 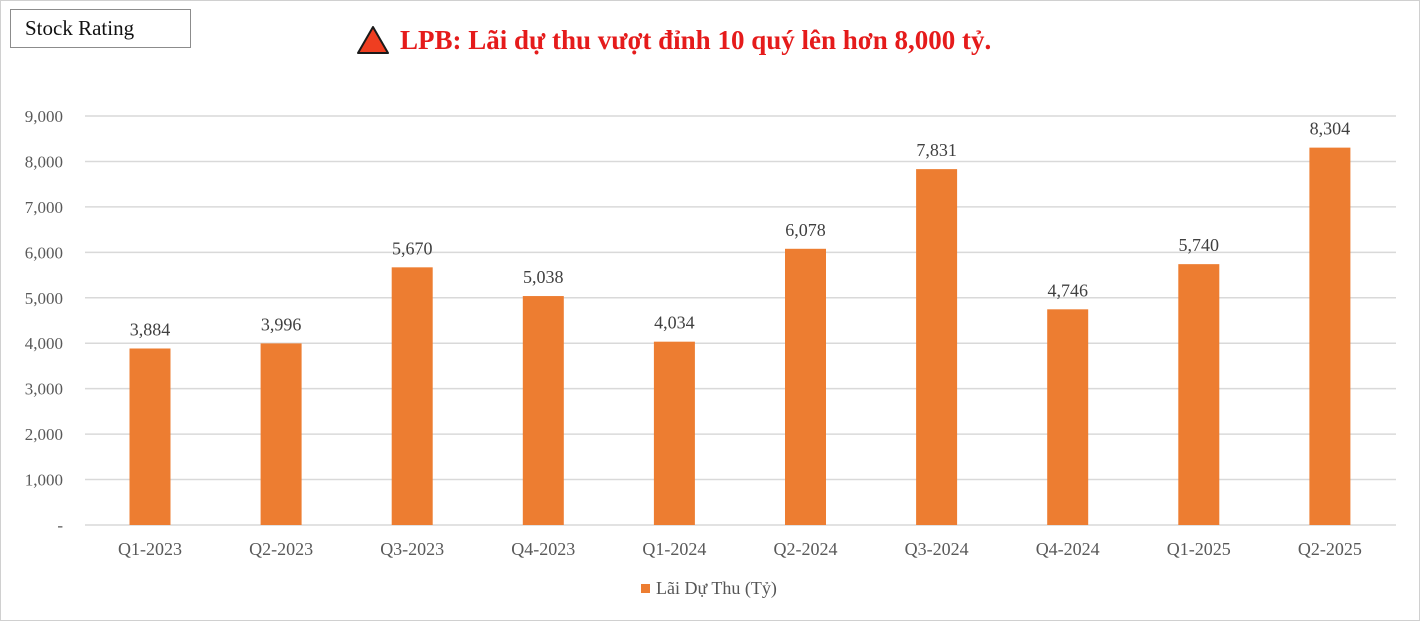 What do you see at coordinates (1330, 129) in the screenshot?
I see `data-label: 8,304` at bounding box center [1330, 129].